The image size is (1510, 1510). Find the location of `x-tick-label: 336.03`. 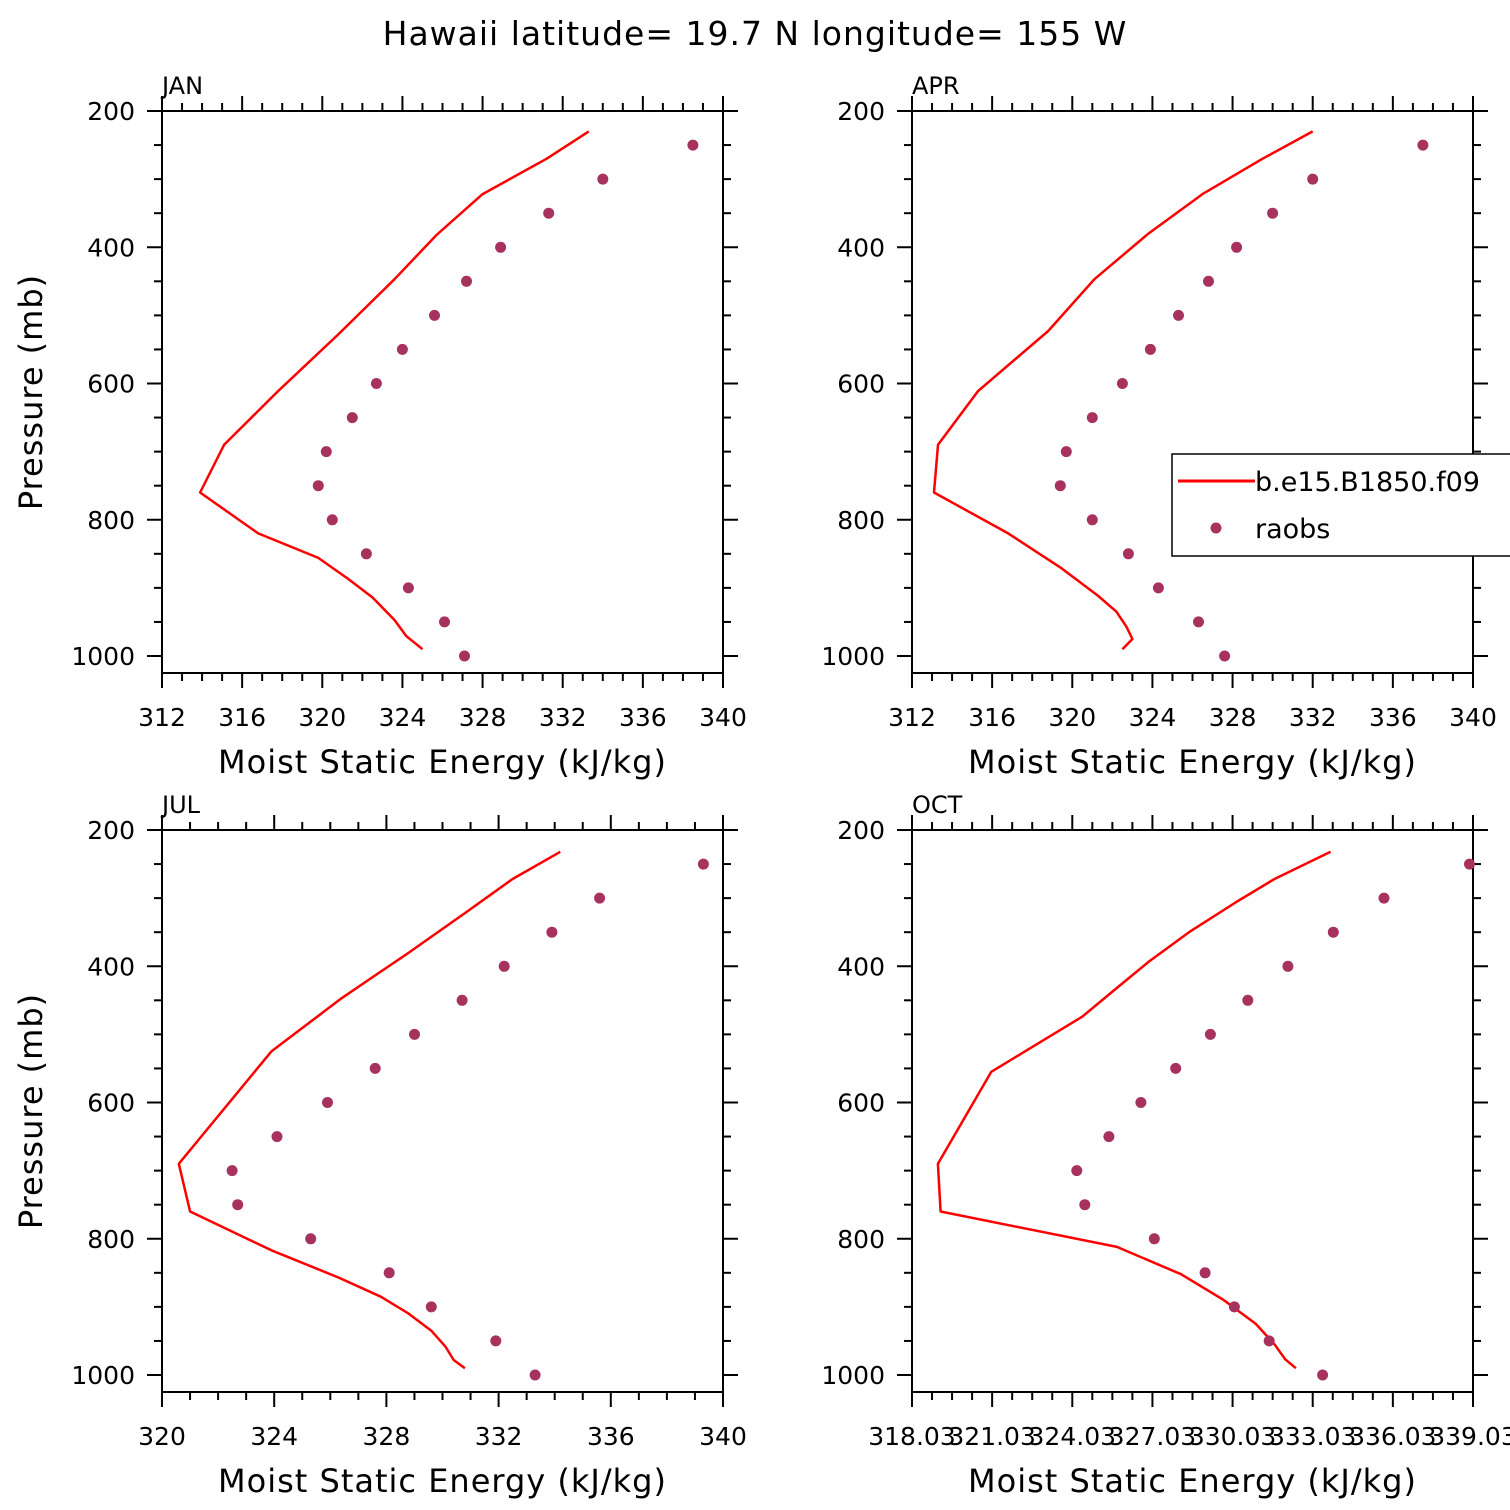

x-tick-label: 336.03 is located at coordinates (1392, 1436).